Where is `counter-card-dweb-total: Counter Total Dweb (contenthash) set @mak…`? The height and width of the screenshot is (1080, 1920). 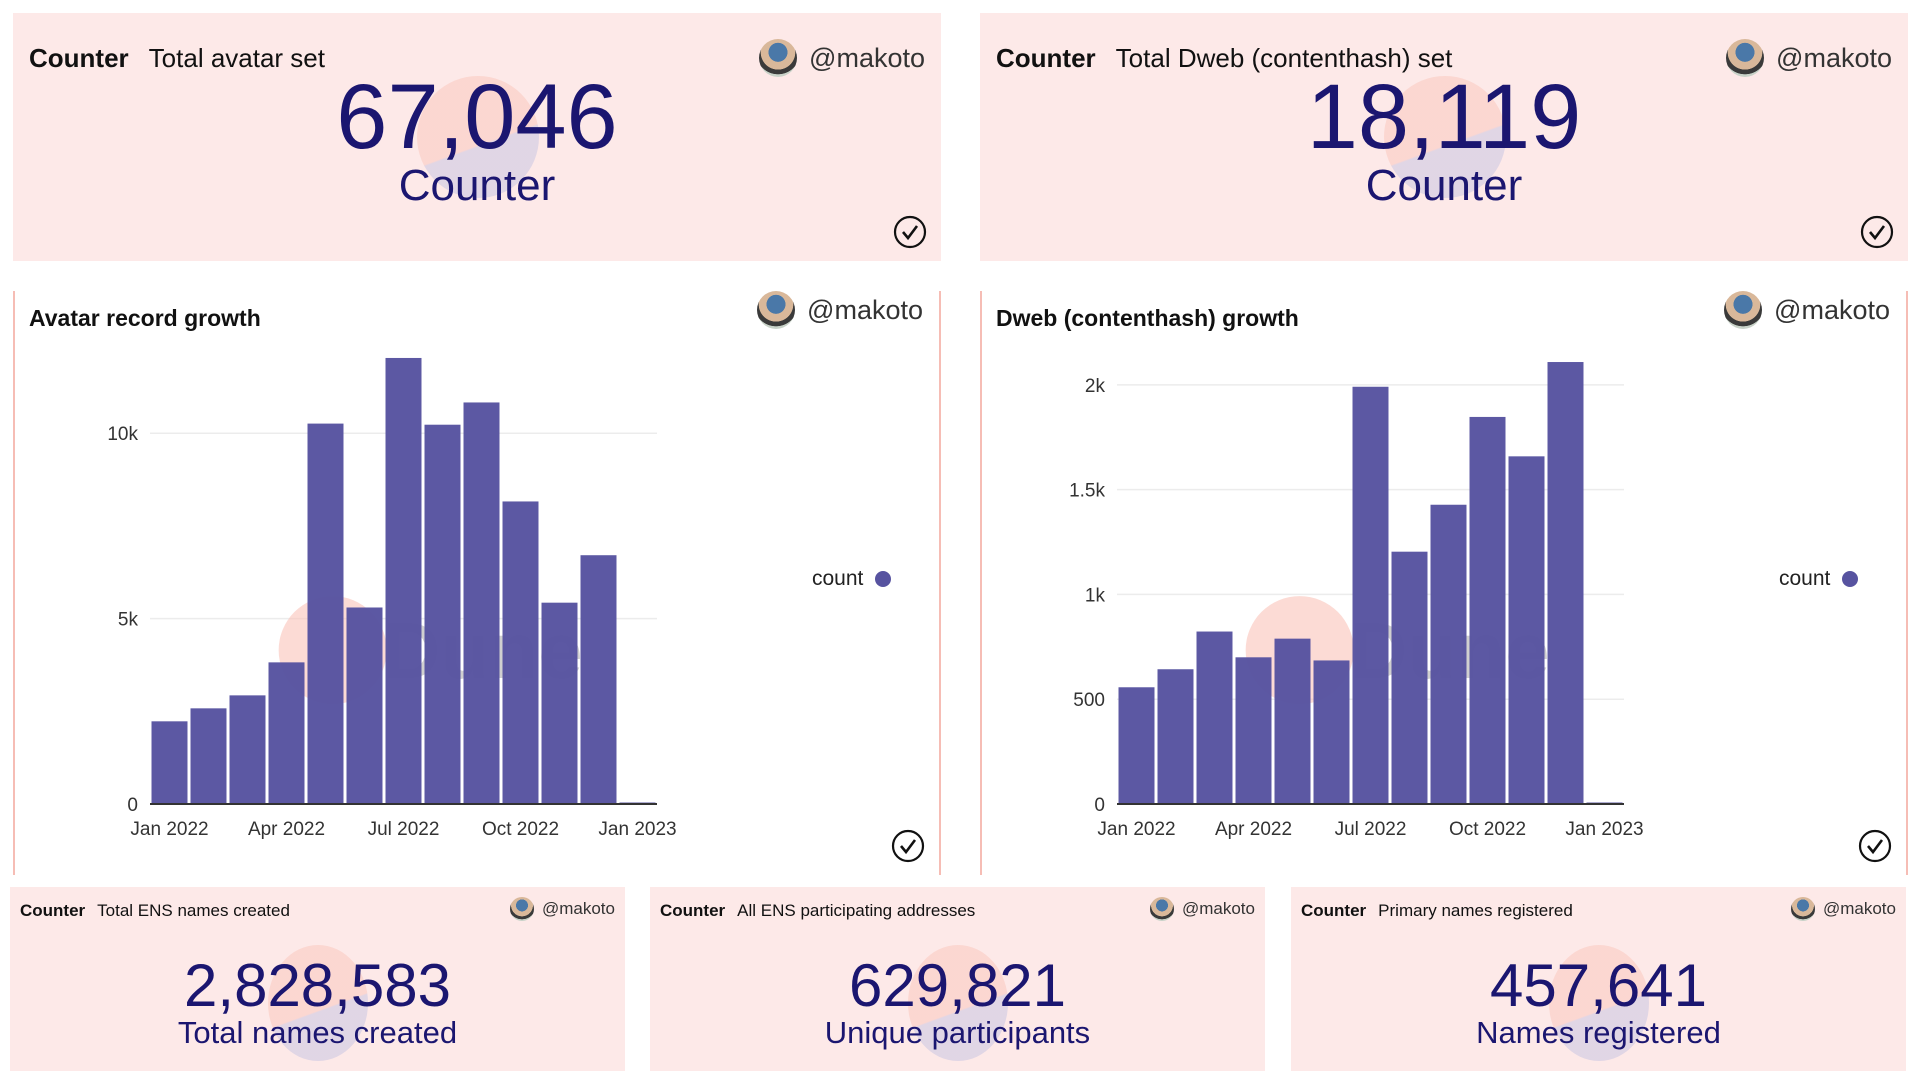 counter-card-dweb-total: Counter Total Dweb (contenthash) set @mak… is located at coordinates (1444, 137).